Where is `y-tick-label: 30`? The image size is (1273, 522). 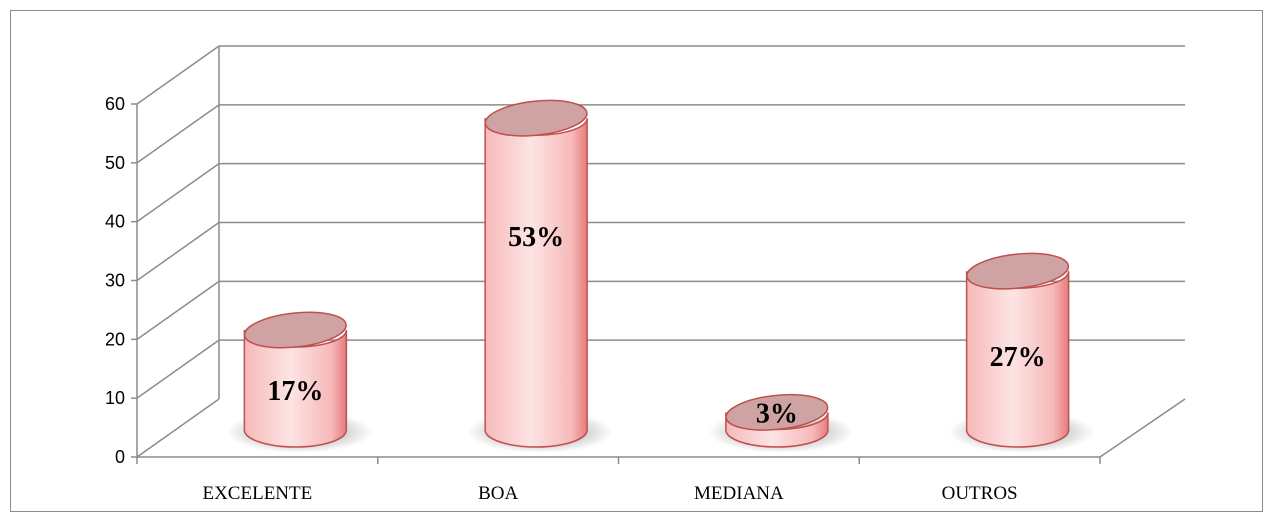
y-tick-label: 30 is located at coordinates (115, 281).